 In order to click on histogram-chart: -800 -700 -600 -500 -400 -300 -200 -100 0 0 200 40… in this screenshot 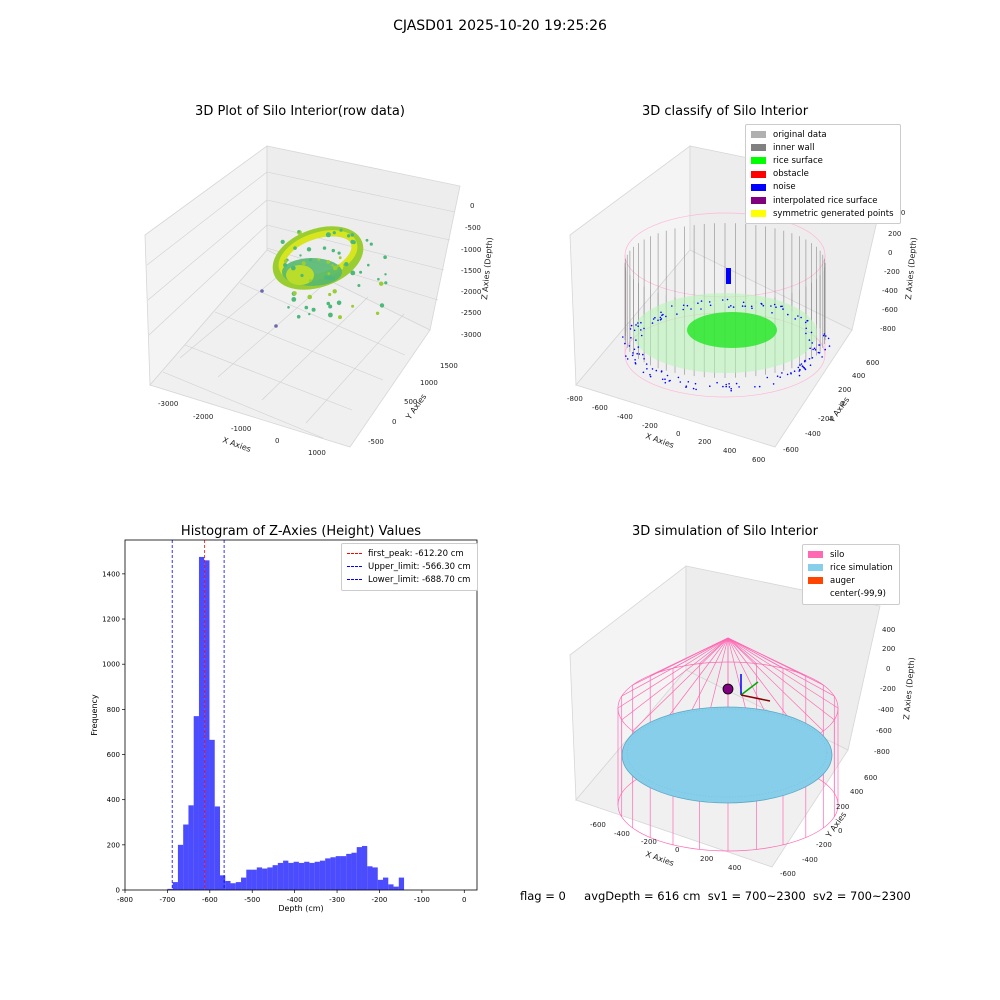, I will do `click(284, 726)`.